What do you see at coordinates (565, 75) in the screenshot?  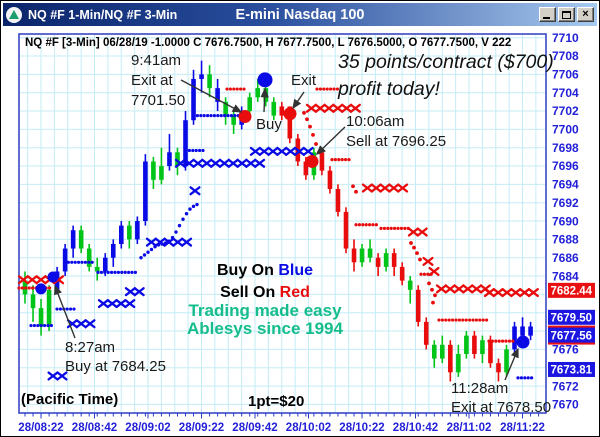 I see `y-tick-label: 7706` at bounding box center [565, 75].